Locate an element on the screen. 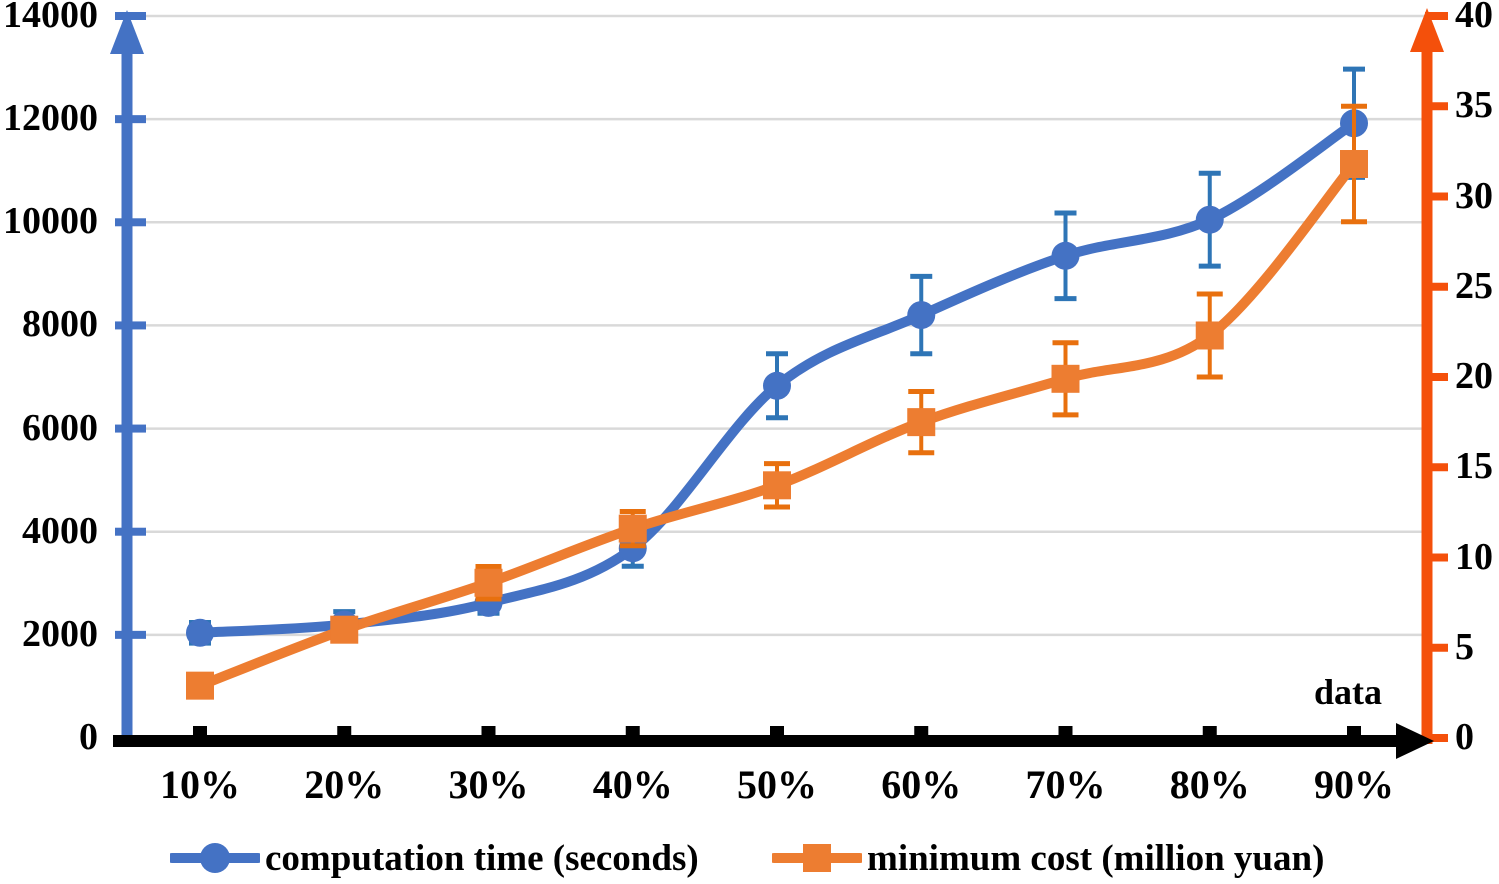 This screenshot has height=884, width=1499. x-axis is located at coordinates (773, 741).